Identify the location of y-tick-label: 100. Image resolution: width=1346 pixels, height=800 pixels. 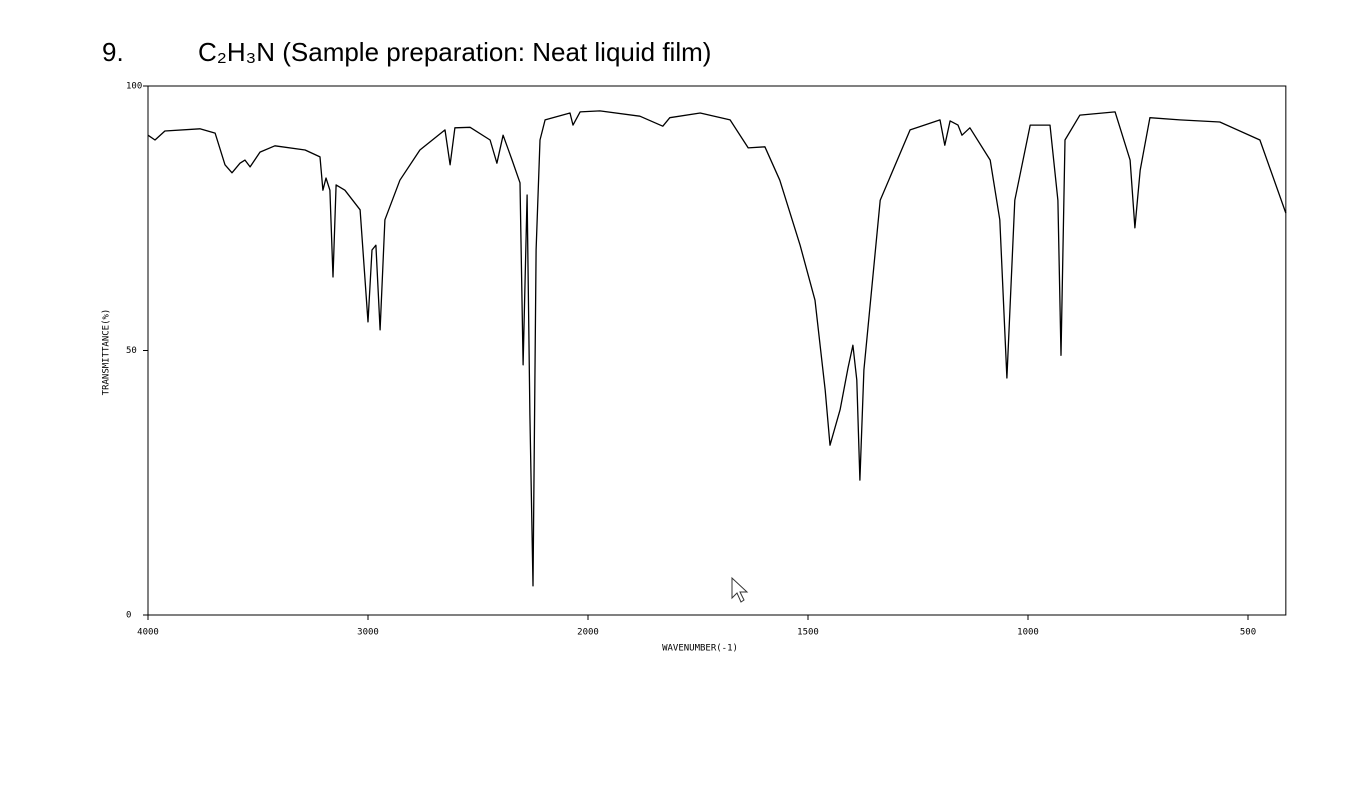
(134, 87).